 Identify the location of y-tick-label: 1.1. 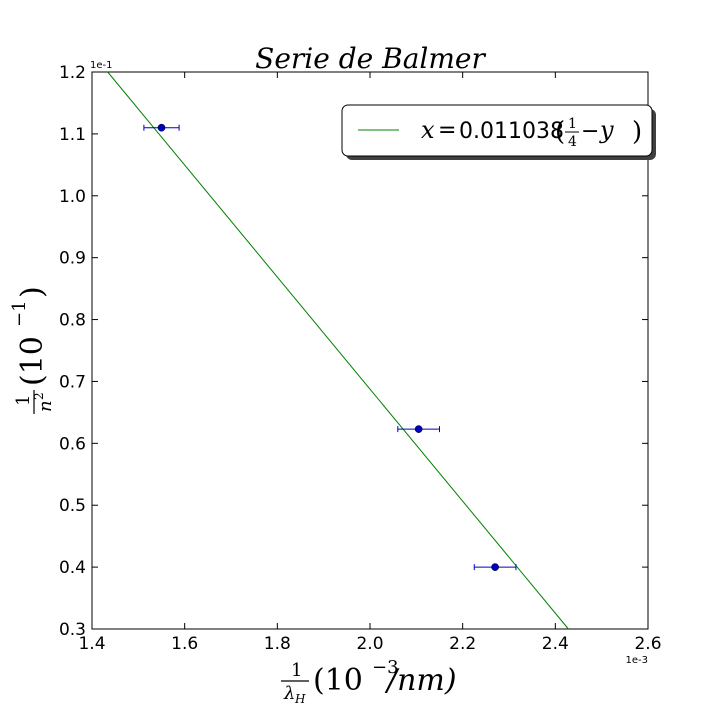
(72, 135).